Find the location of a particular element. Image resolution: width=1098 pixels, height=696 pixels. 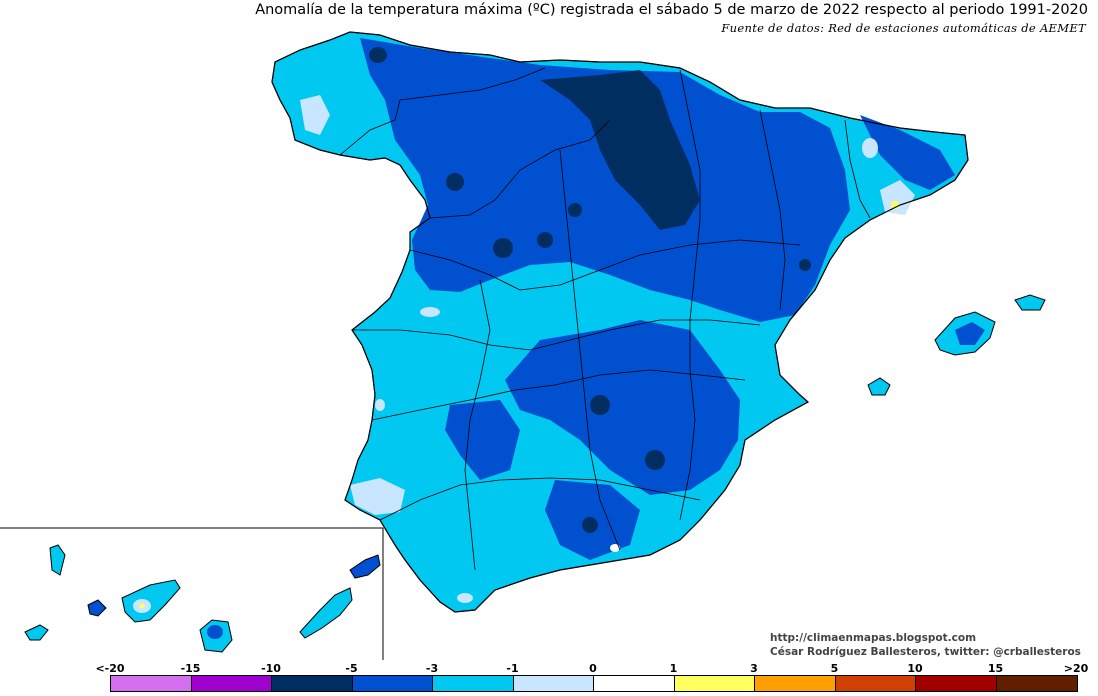

canary-islands-inset is located at coordinates (192, 593).